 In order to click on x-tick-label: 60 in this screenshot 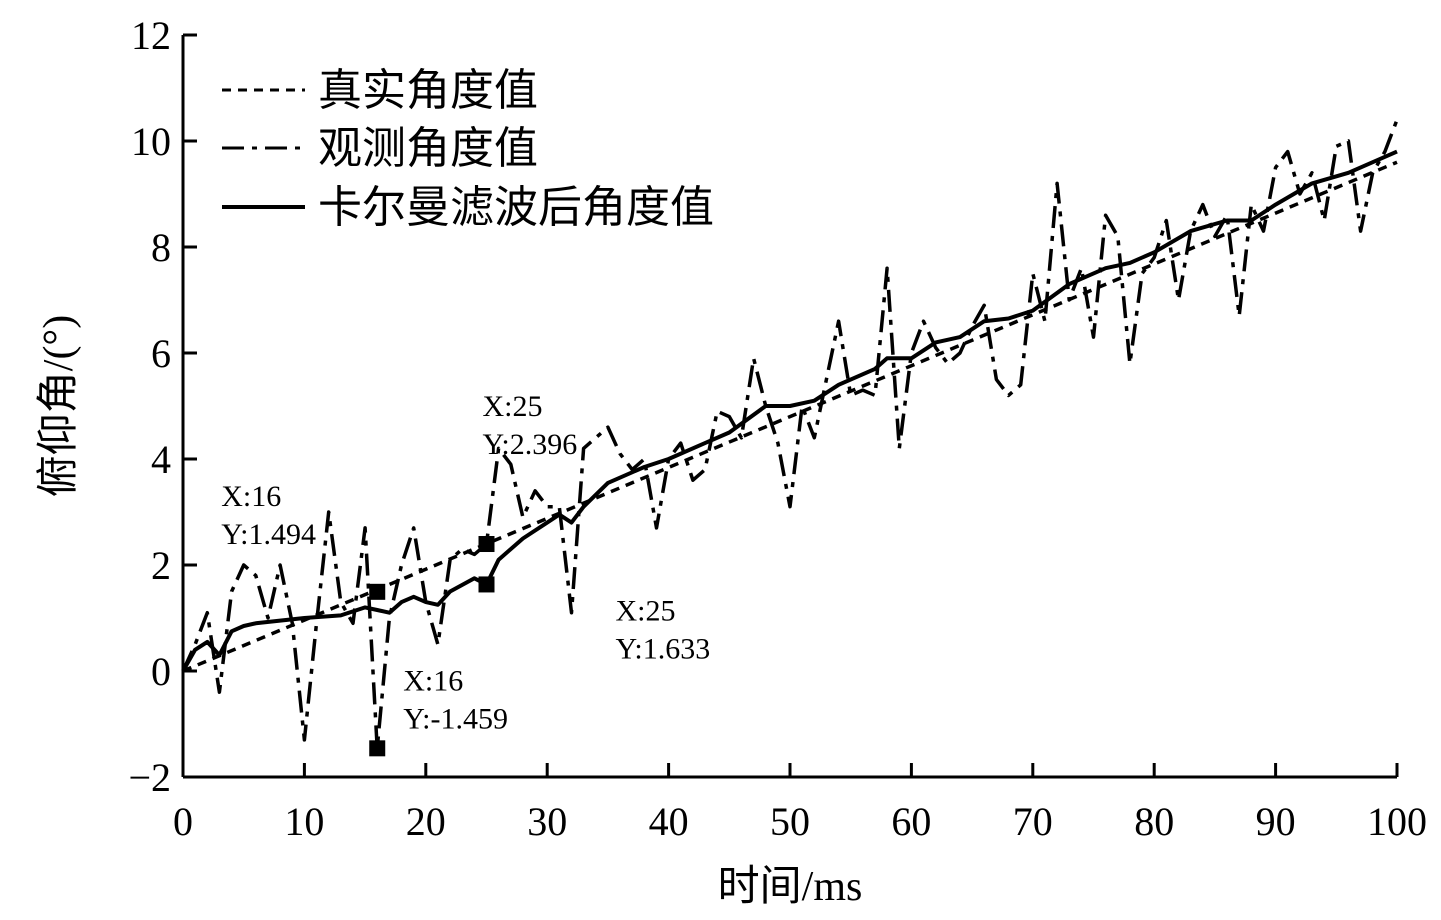, I will do `click(911, 821)`.